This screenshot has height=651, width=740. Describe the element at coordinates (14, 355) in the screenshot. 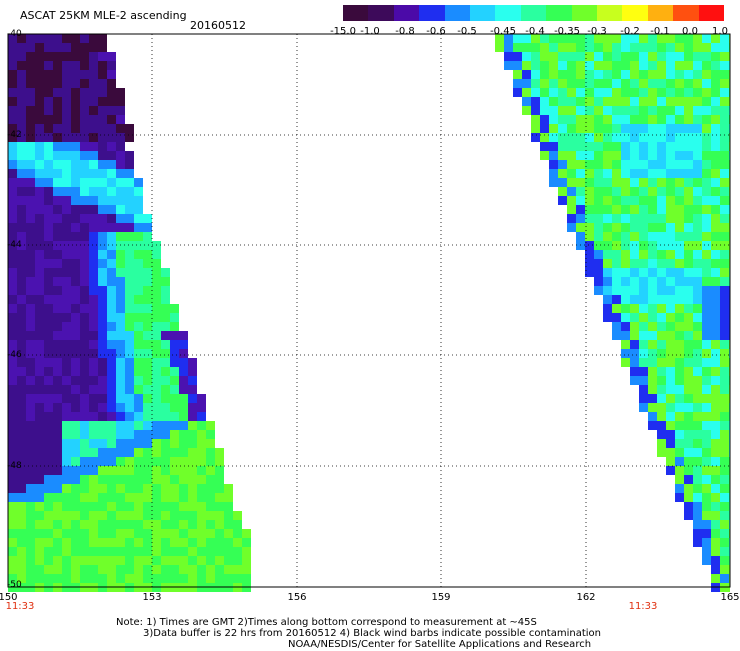

I see `y-tick-label: -46` at that location.